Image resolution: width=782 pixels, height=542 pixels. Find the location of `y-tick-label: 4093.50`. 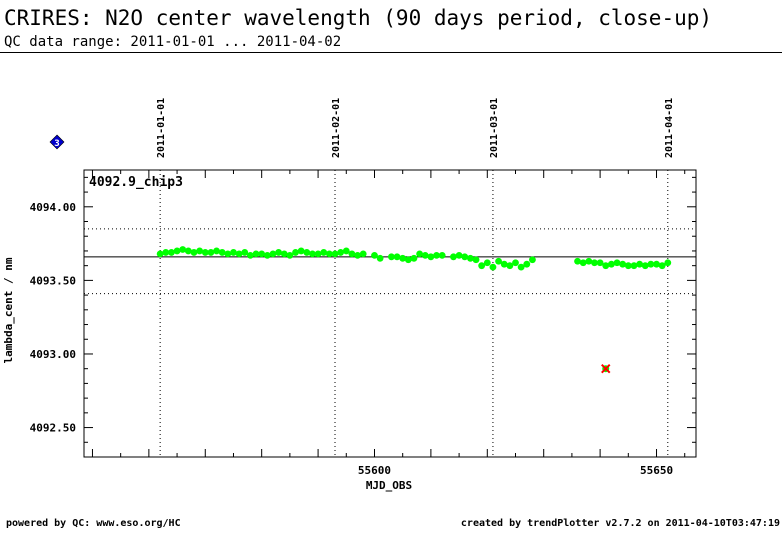

y-tick-label: 4093.50 is located at coordinates (53, 280).